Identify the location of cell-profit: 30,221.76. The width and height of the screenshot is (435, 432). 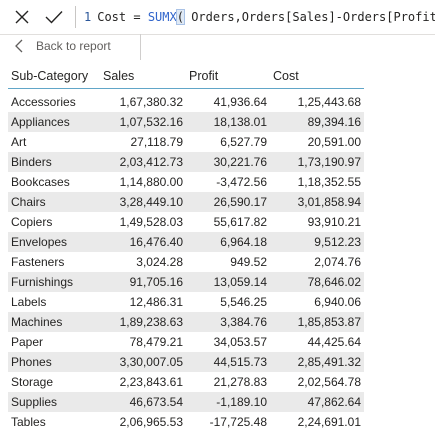
(228, 162).